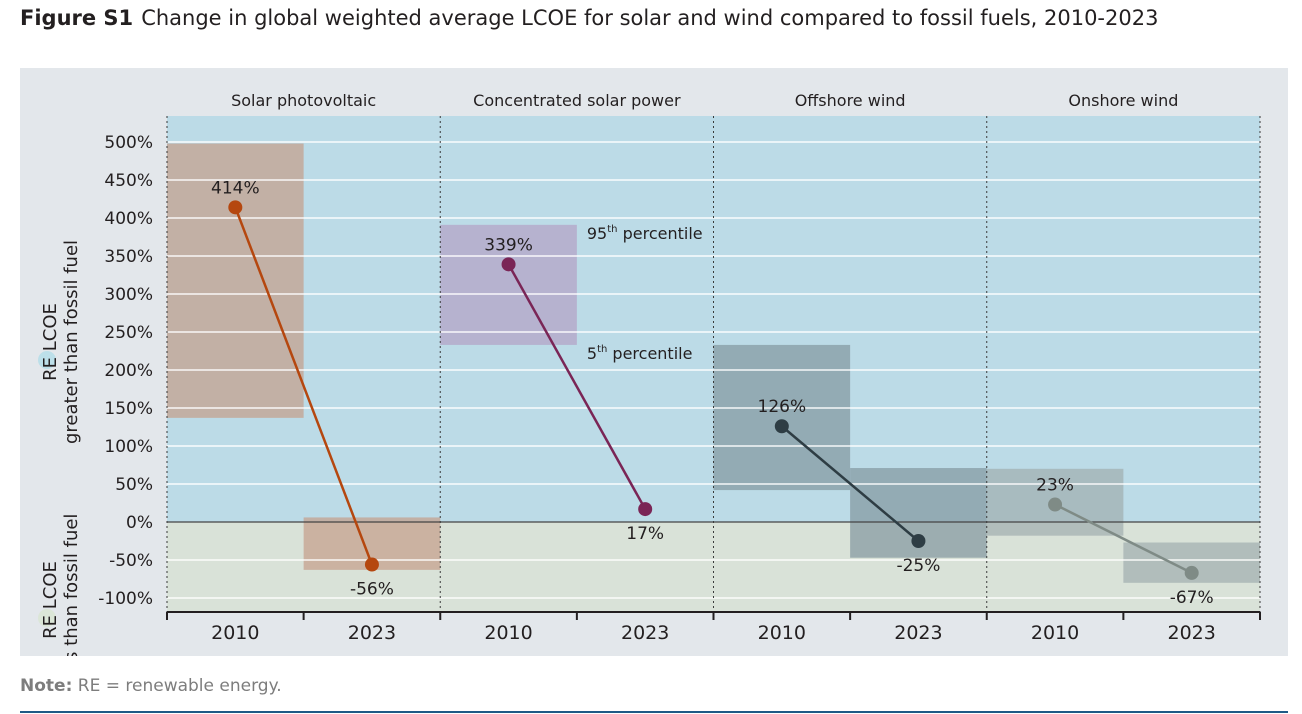 The width and height of the screenshot is (1302, 714). What do you see at coordinates (50, 600) in the screenshot?
I see `zone-label-below-line1: RE LCOE` at bounding box center [50, 600].